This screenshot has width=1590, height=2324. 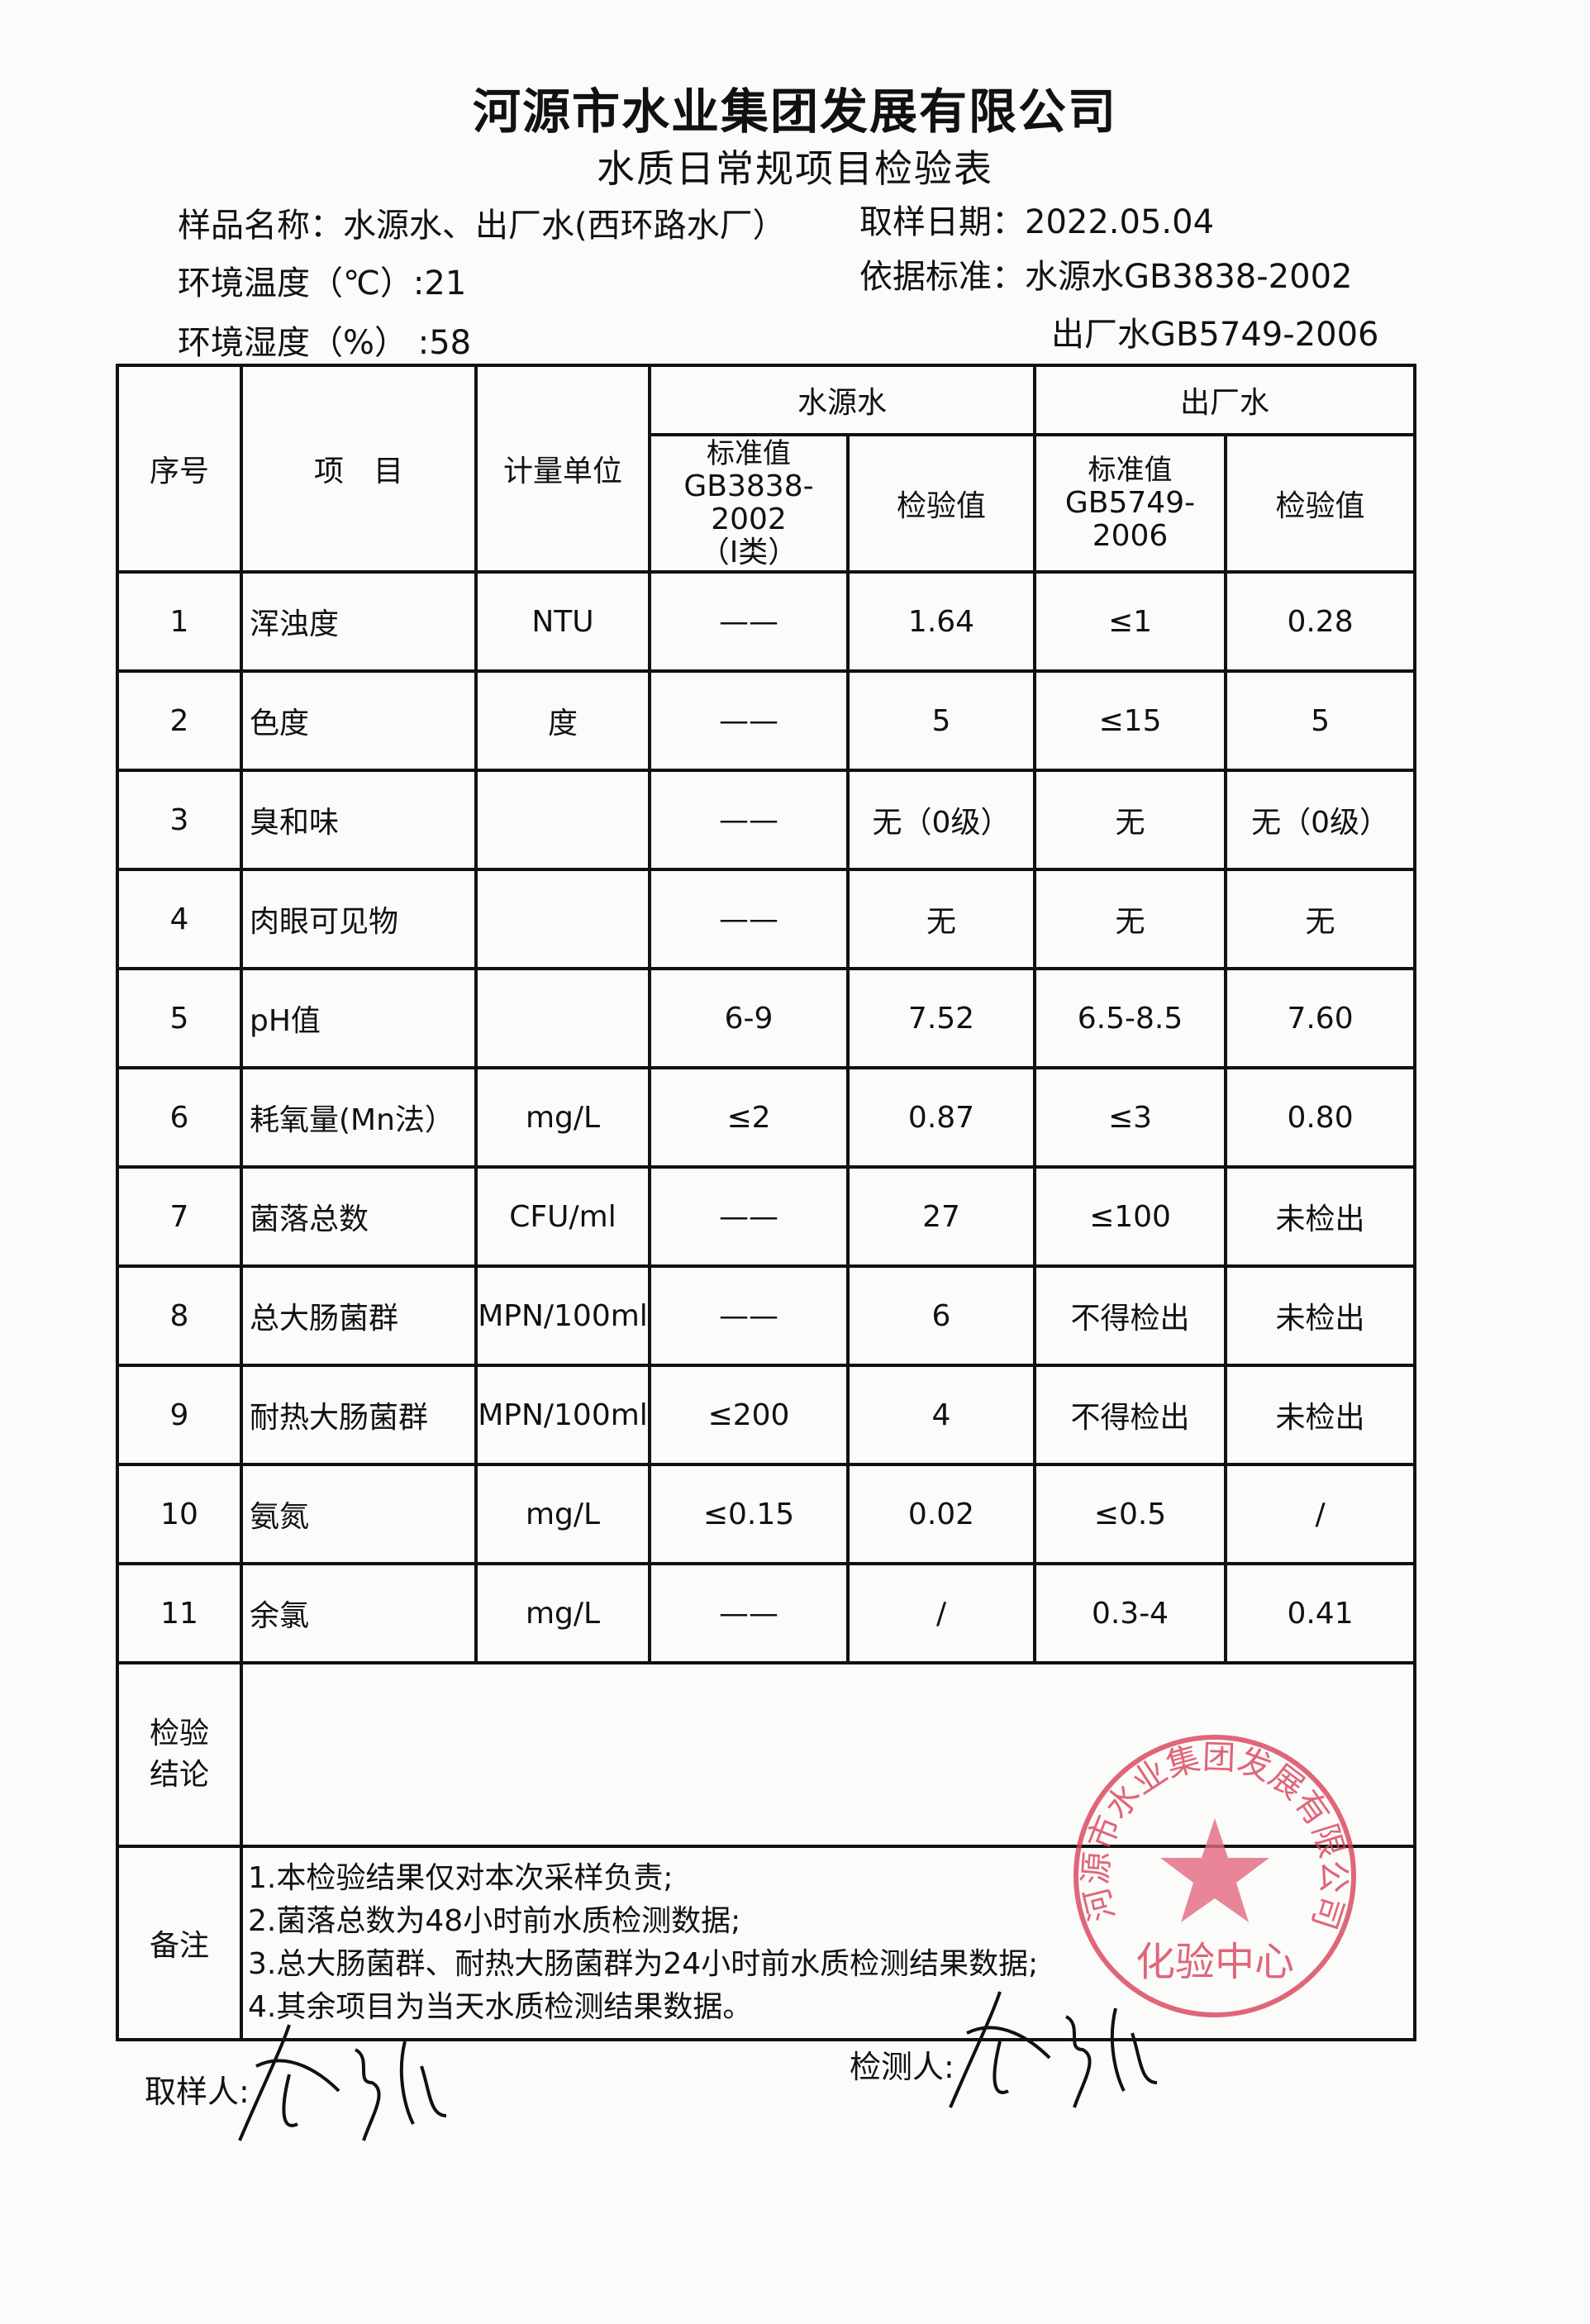 What do you see at coordinates (941, 1216) in the screenshot?
I see `cell-src-val: 27` at bounding box center [941, 1216].